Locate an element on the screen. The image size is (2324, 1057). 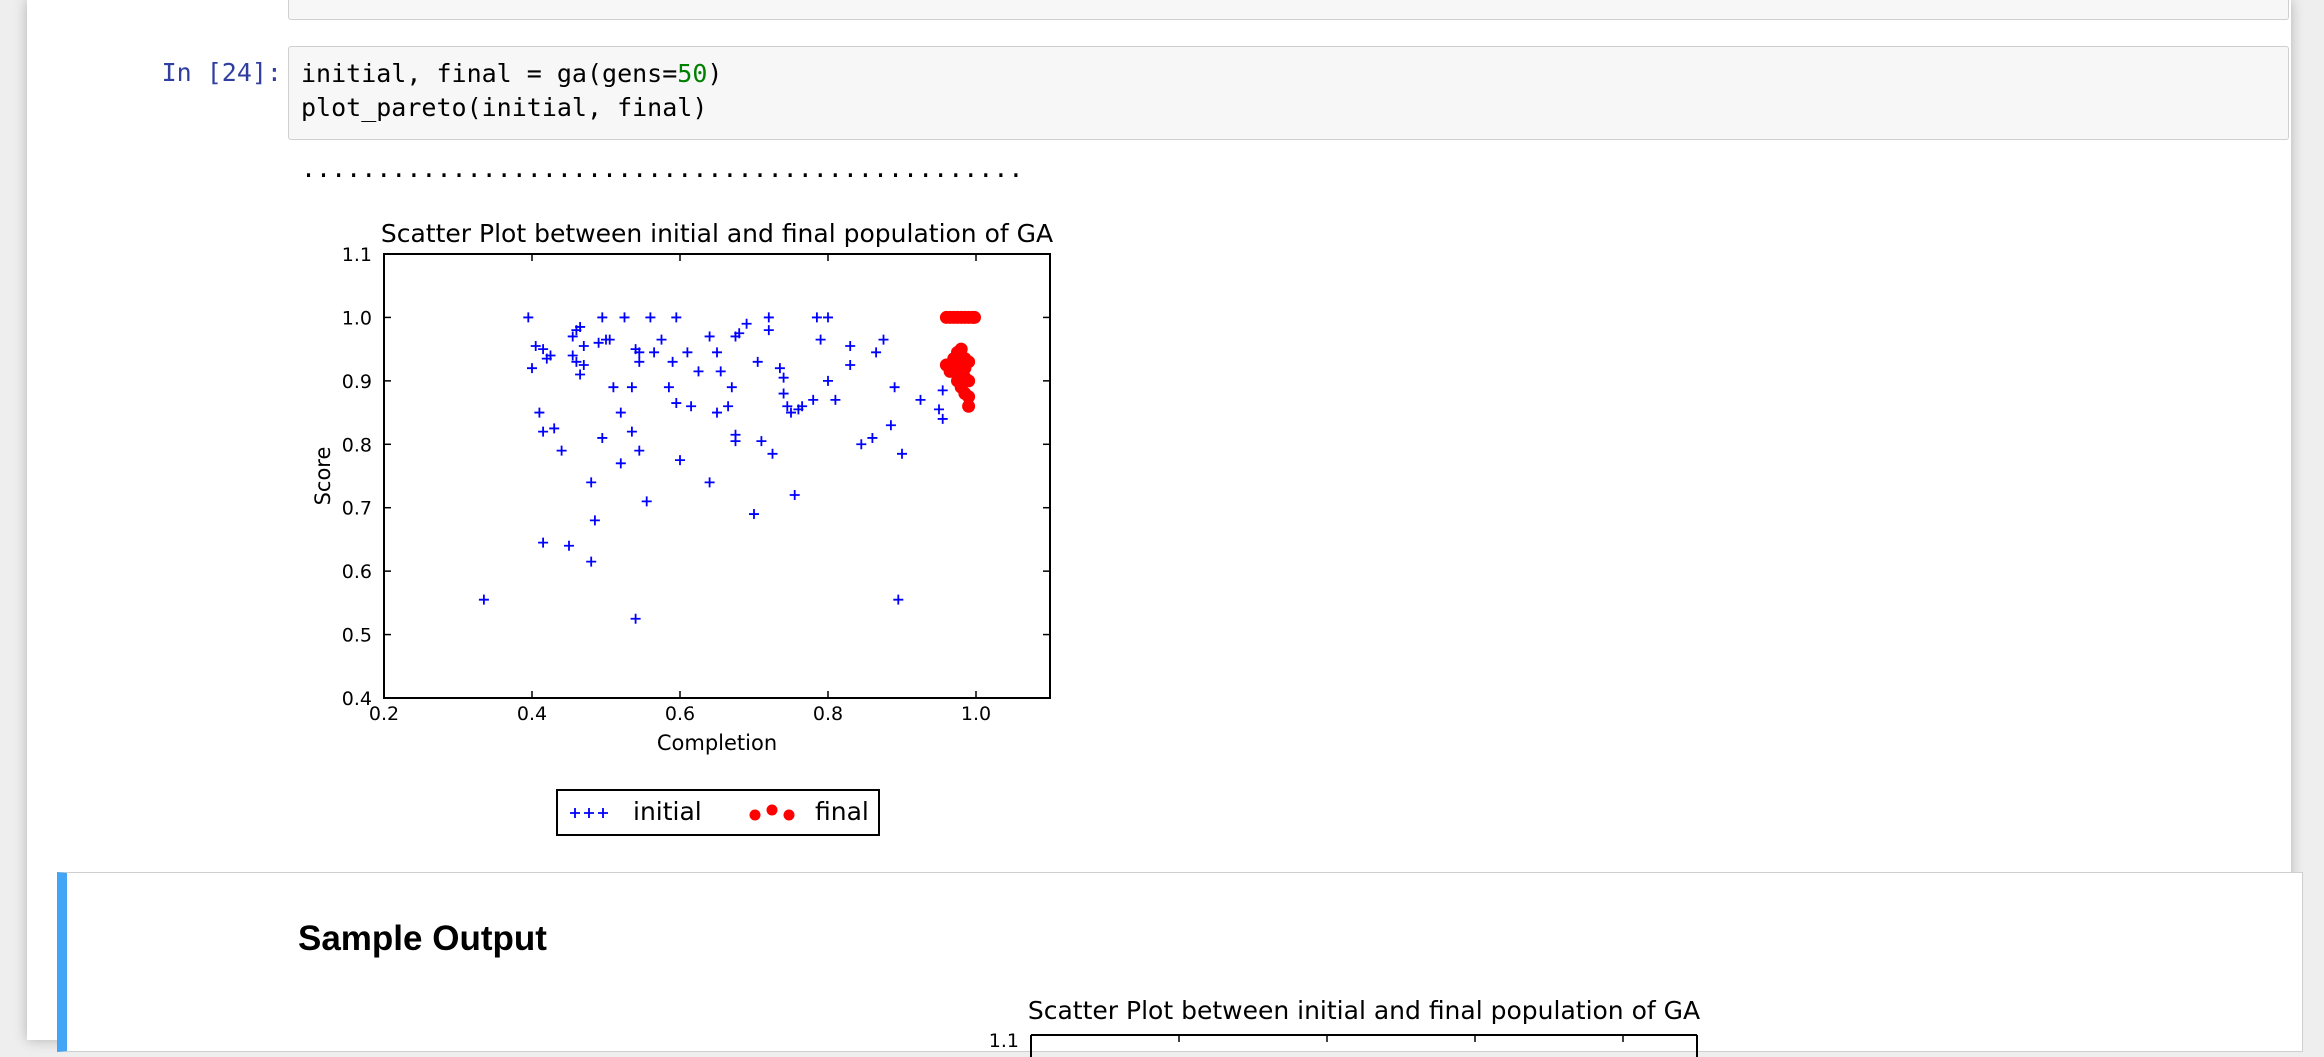
legend-label-final: final is located at coordinates (842, 811).